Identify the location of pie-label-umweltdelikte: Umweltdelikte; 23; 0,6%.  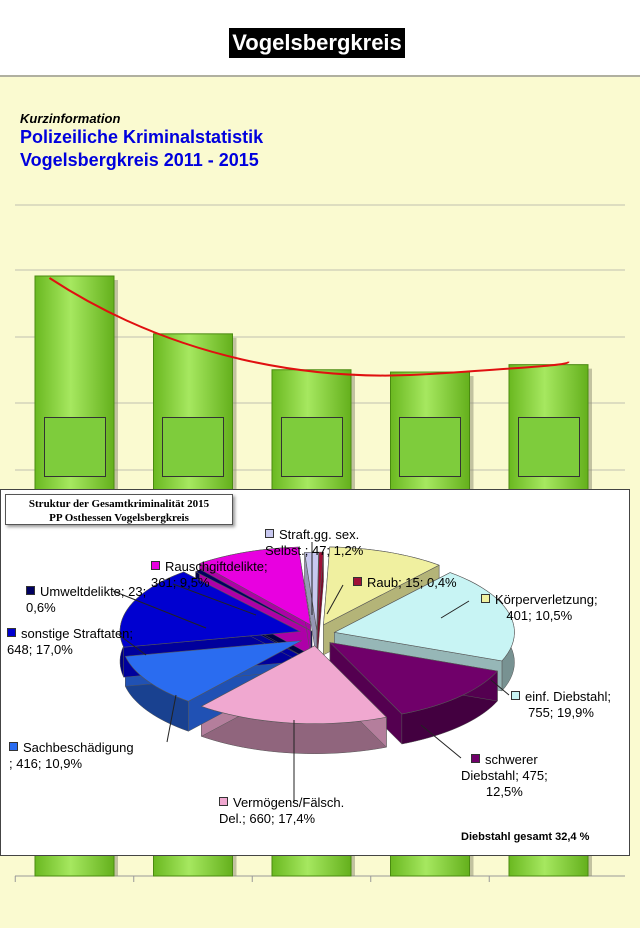
(86, 600).